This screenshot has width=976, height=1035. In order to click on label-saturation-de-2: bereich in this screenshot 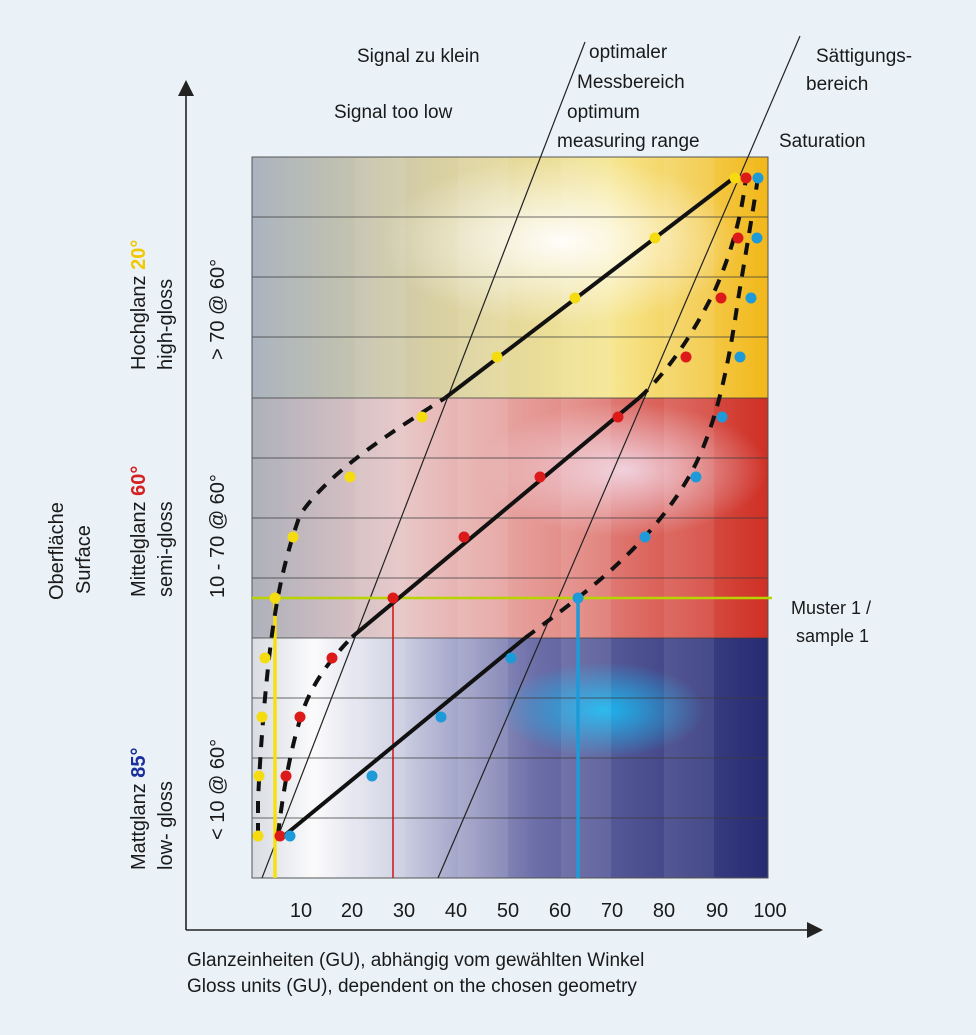, I will do `click(837, 84)`.